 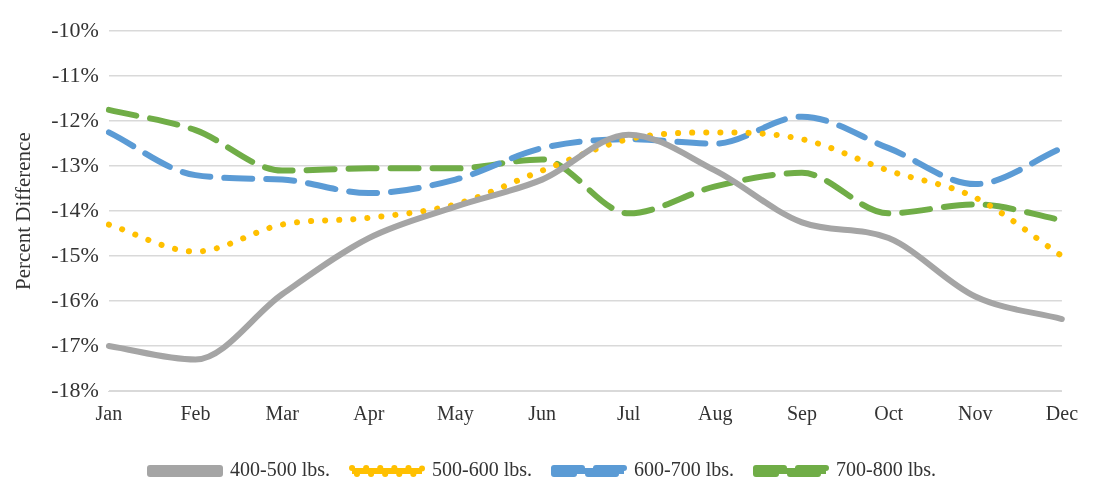 What do you see at coordinates (455, 414) in the screenshot?
I see `x-tick-label: May` at bounding box center [455, 414].